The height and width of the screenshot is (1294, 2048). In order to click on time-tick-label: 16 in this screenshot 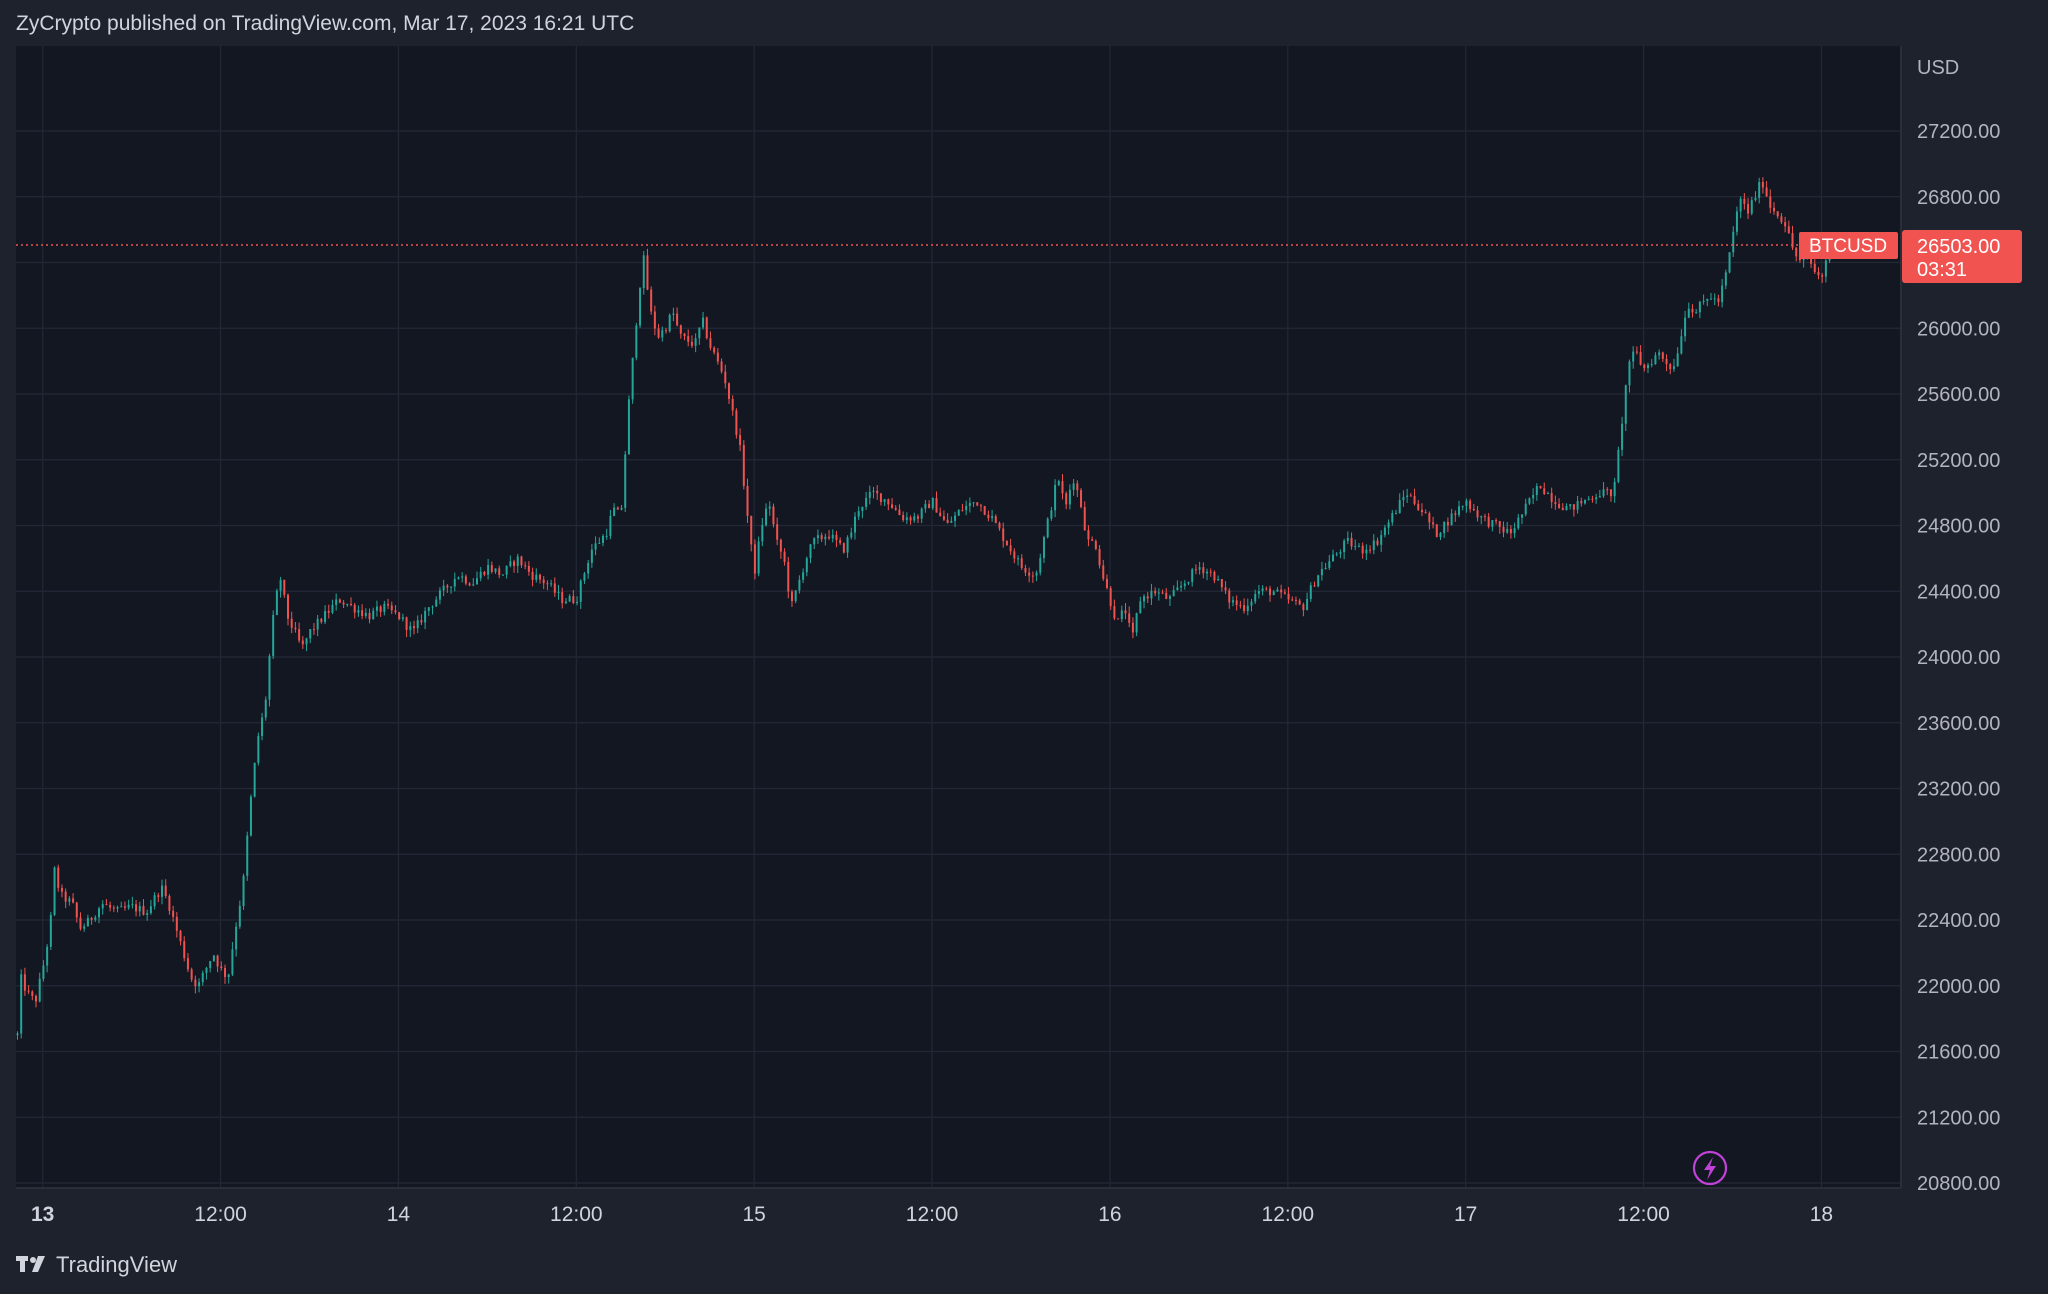, I will do `click(1109, 1214)`.